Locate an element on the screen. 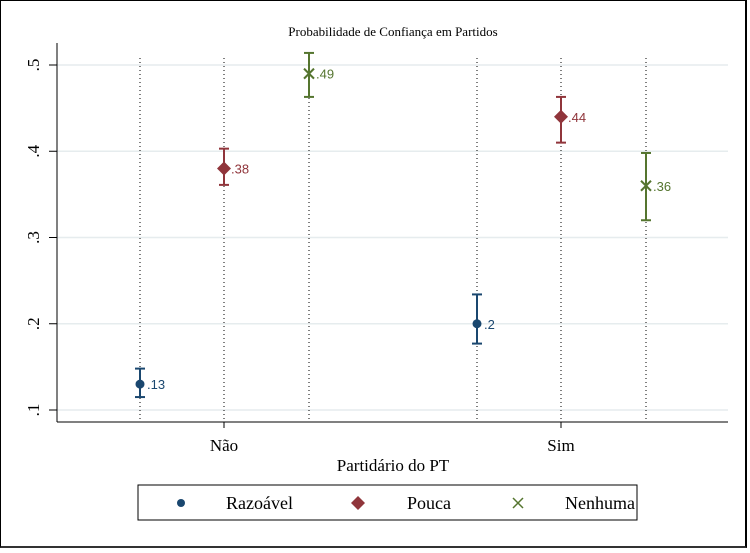 This screenshot has height=553, width=750. series-razoável: .13 .2 is located at coordinates (315, 346).